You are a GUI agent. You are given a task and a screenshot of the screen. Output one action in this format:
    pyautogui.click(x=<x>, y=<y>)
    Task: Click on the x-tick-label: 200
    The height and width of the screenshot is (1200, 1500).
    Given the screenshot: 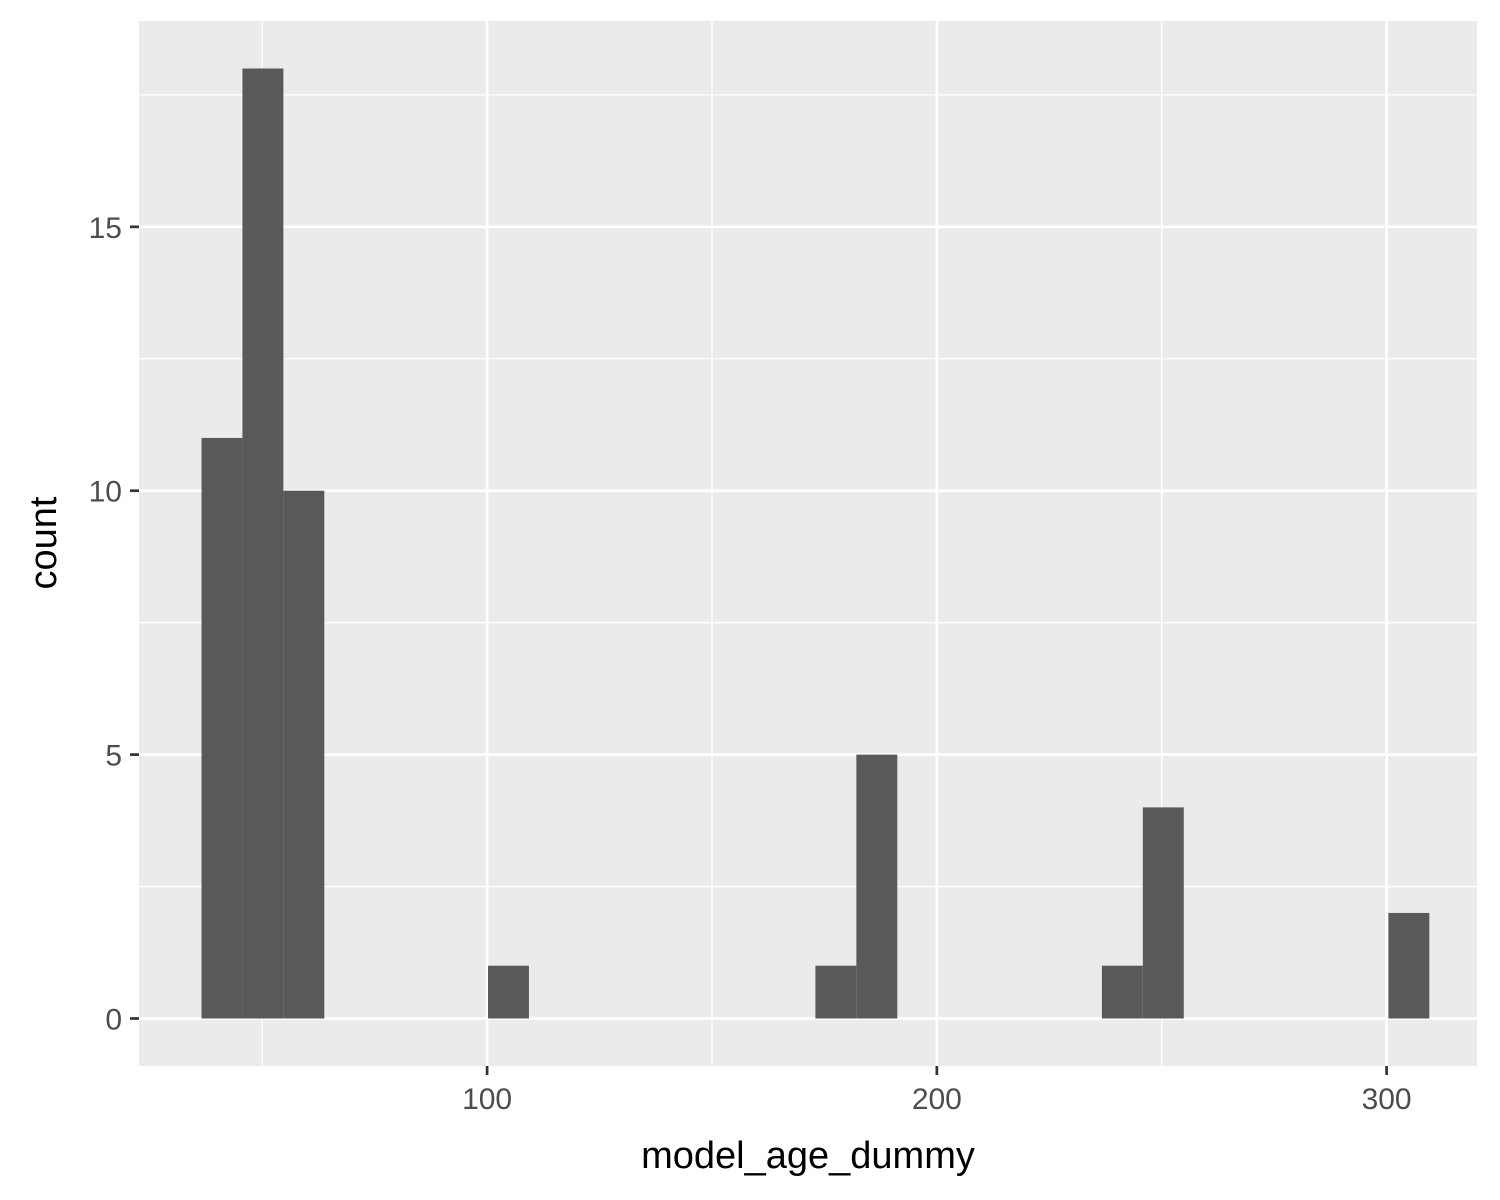 What is the action you would take?
    pyautogui.click(x=937, y=1099)
    